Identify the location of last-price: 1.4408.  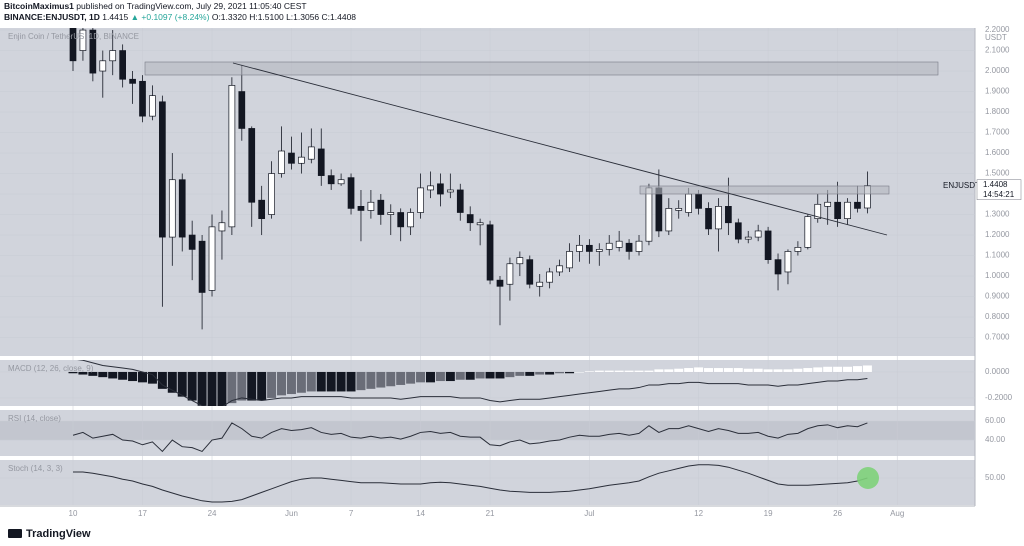
(995, 184).